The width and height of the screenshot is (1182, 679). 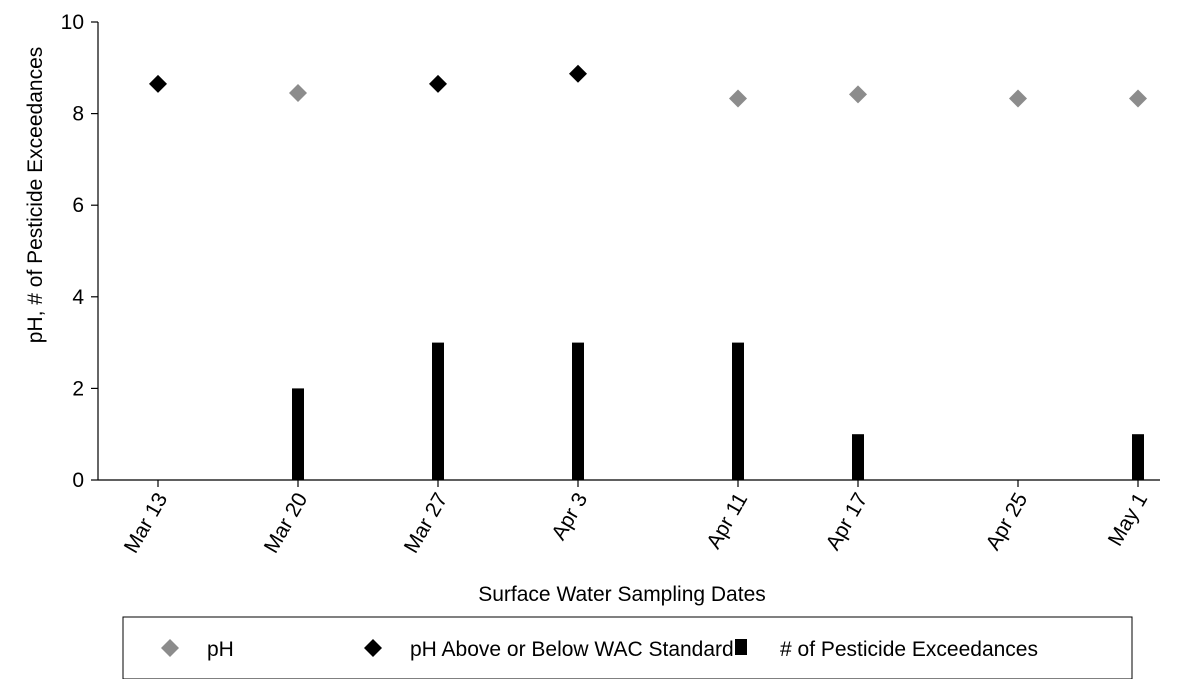 What do you see at coordinates (909, 649) in the screenshot?
I see `legend-label: # of Pesticide Exceedances` at bounding box center [909, 649].